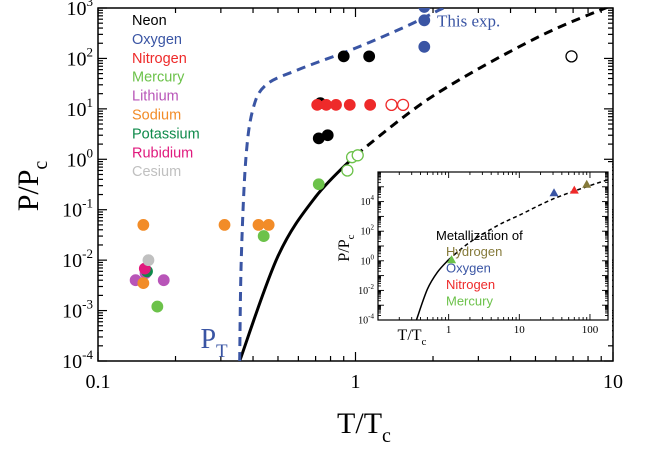 The width and height of the screenshot is (647, 449). Describe the element at coordinates (77, 209) in the screenshot. I see `y-tick-label: 10⁻¹` at that location.